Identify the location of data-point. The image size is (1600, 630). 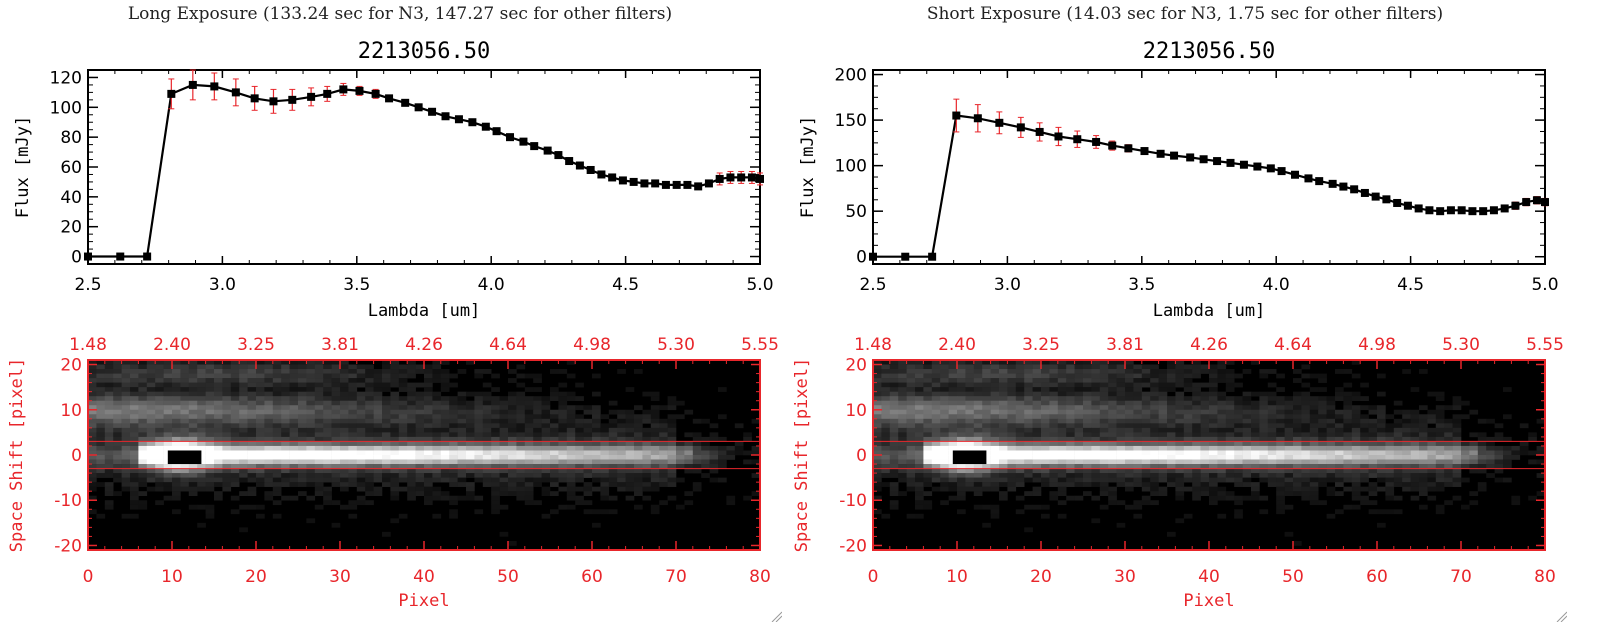
(1112, 145).